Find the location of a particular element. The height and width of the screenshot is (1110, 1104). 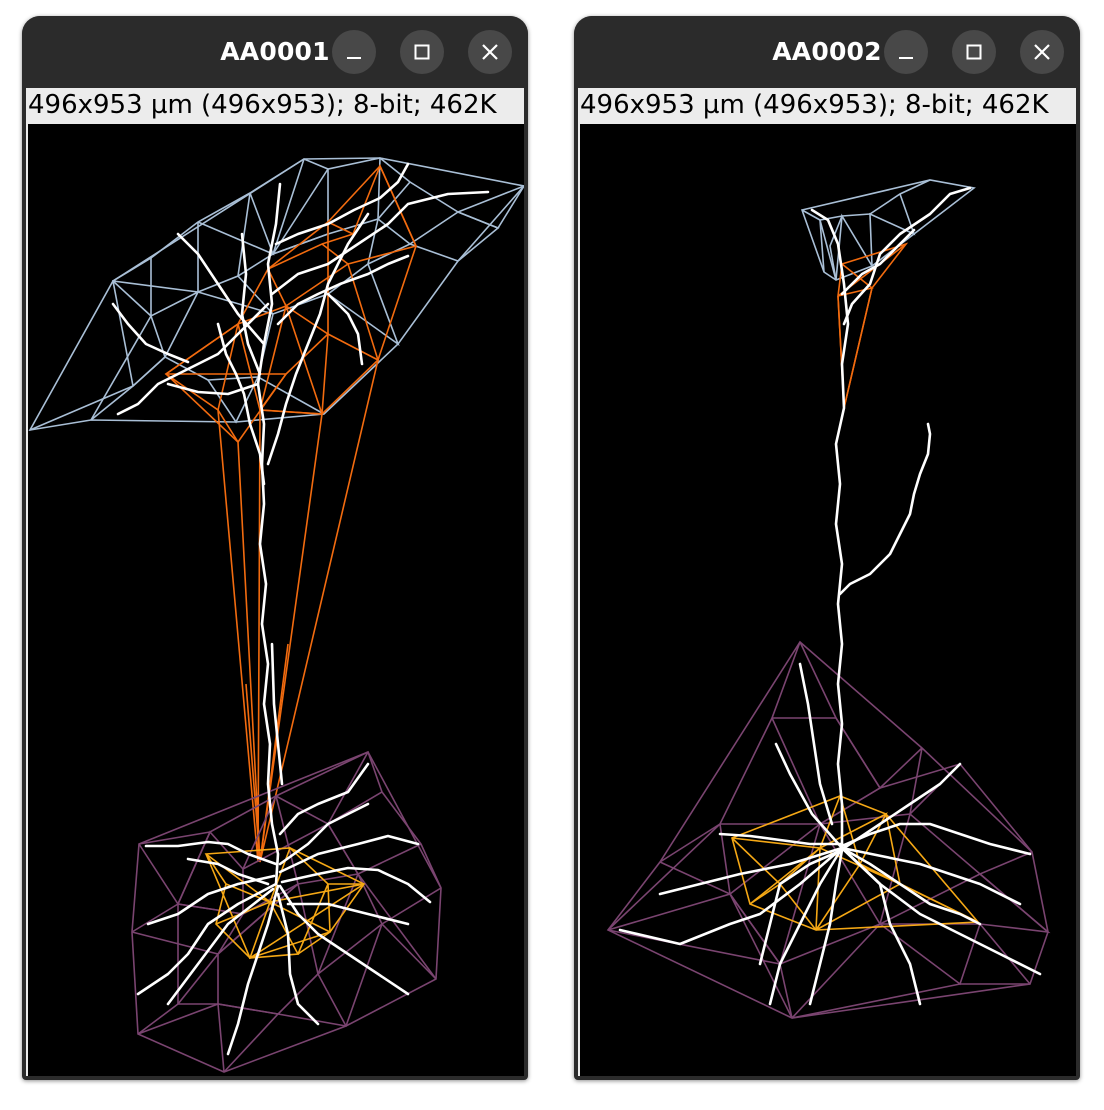

apical-outer-hull is located at coordinates (276, 294).